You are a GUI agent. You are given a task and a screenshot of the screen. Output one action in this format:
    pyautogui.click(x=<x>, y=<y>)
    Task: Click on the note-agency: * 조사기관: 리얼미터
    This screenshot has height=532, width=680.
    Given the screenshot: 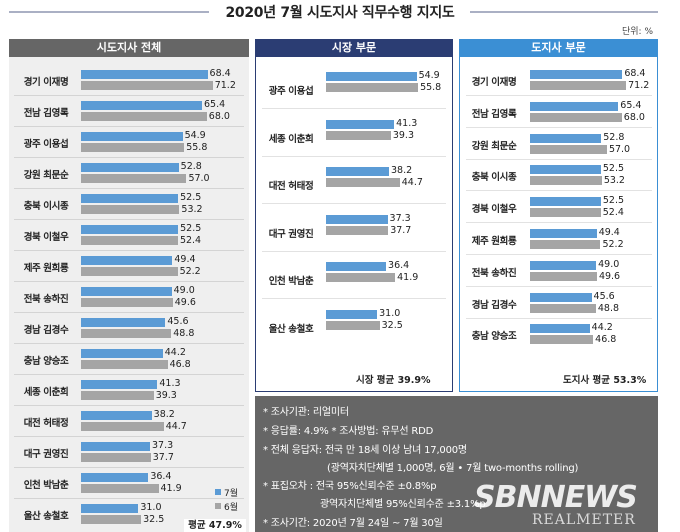 What is the action you would take?
    pyautogui.click(x=306, y=412)
    